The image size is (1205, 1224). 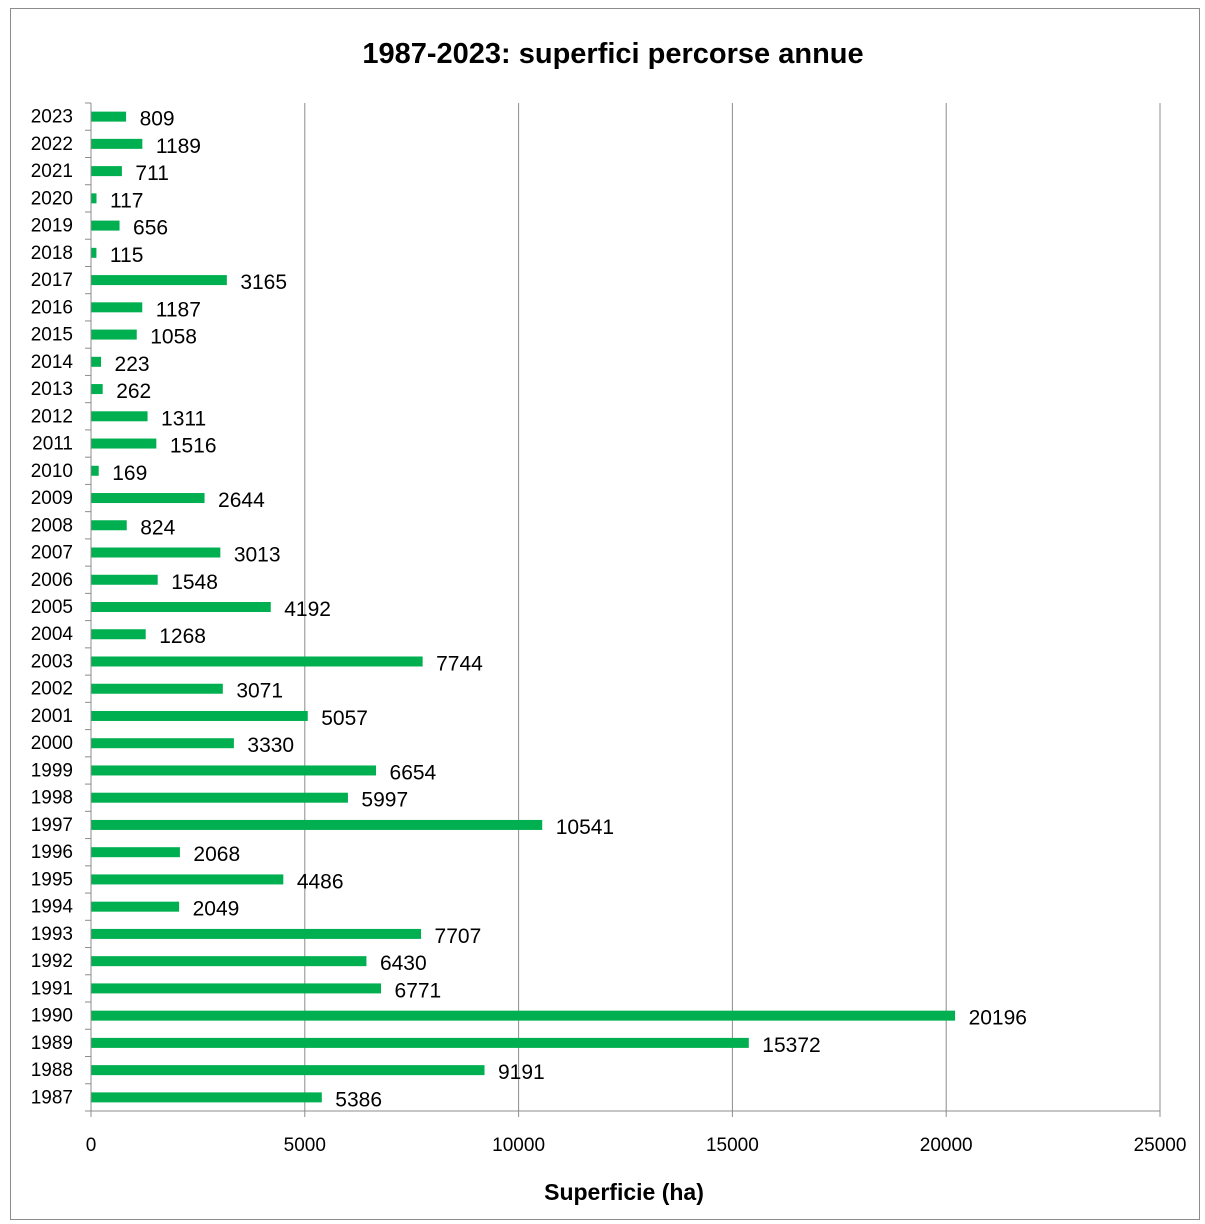 What do you see at coordinates (320, 881) in the screenshot?
I see `data-label: 4486` at bounding box center [320, 881].